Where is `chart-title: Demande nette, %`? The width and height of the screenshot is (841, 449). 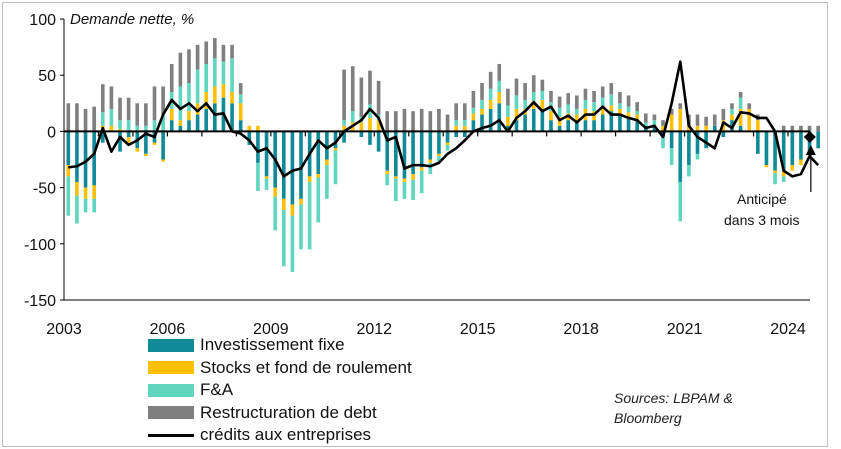
chart-title: Demande nette, % is located at coordinates (132, 19).